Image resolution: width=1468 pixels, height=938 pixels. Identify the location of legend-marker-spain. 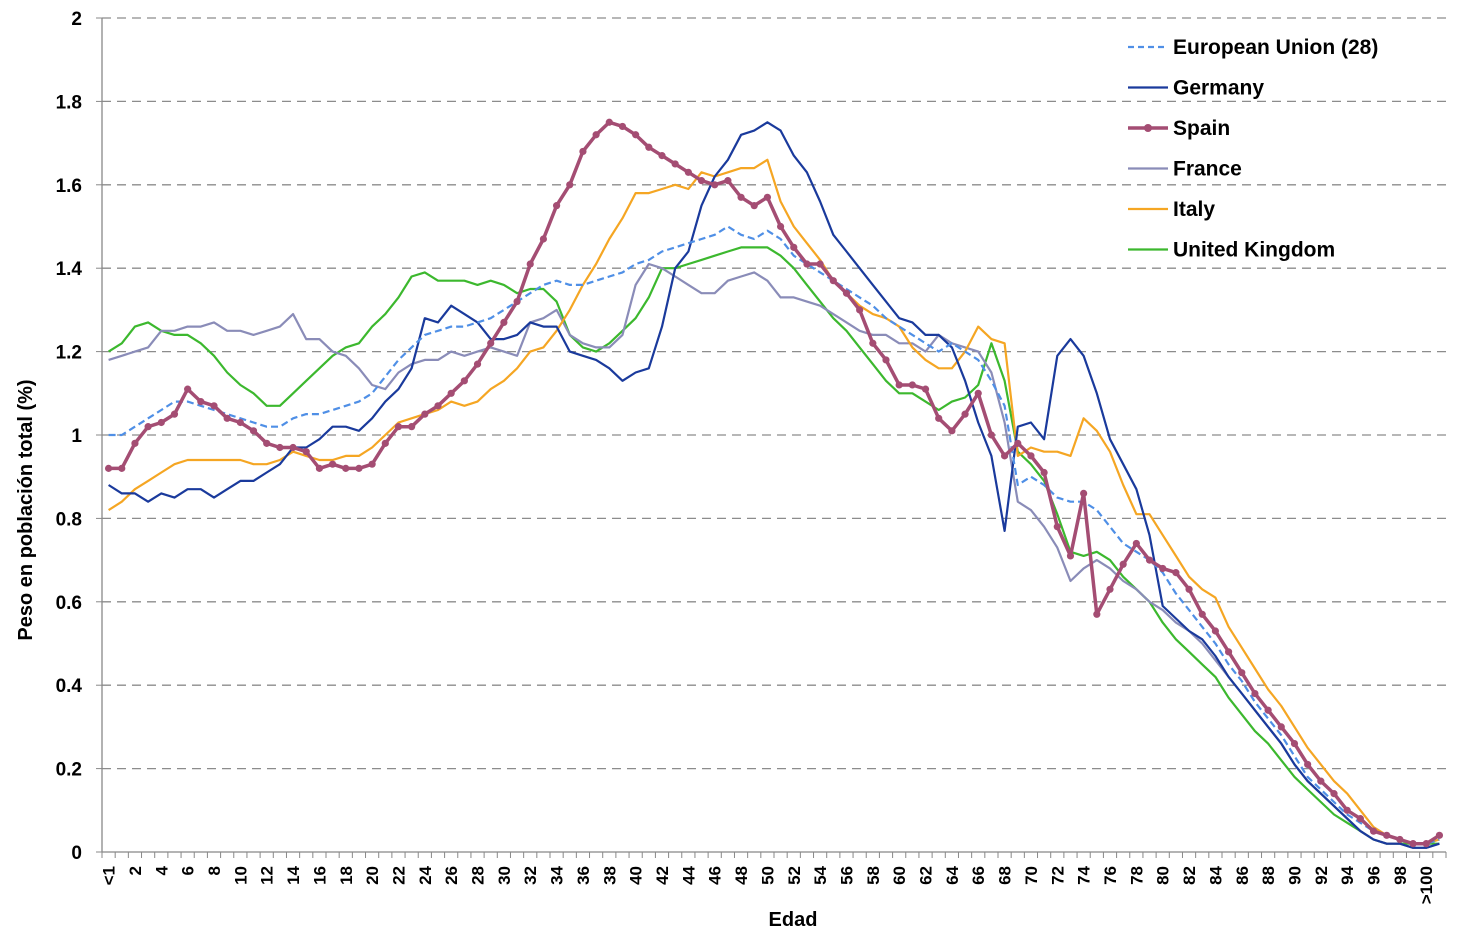
(1148, 128).